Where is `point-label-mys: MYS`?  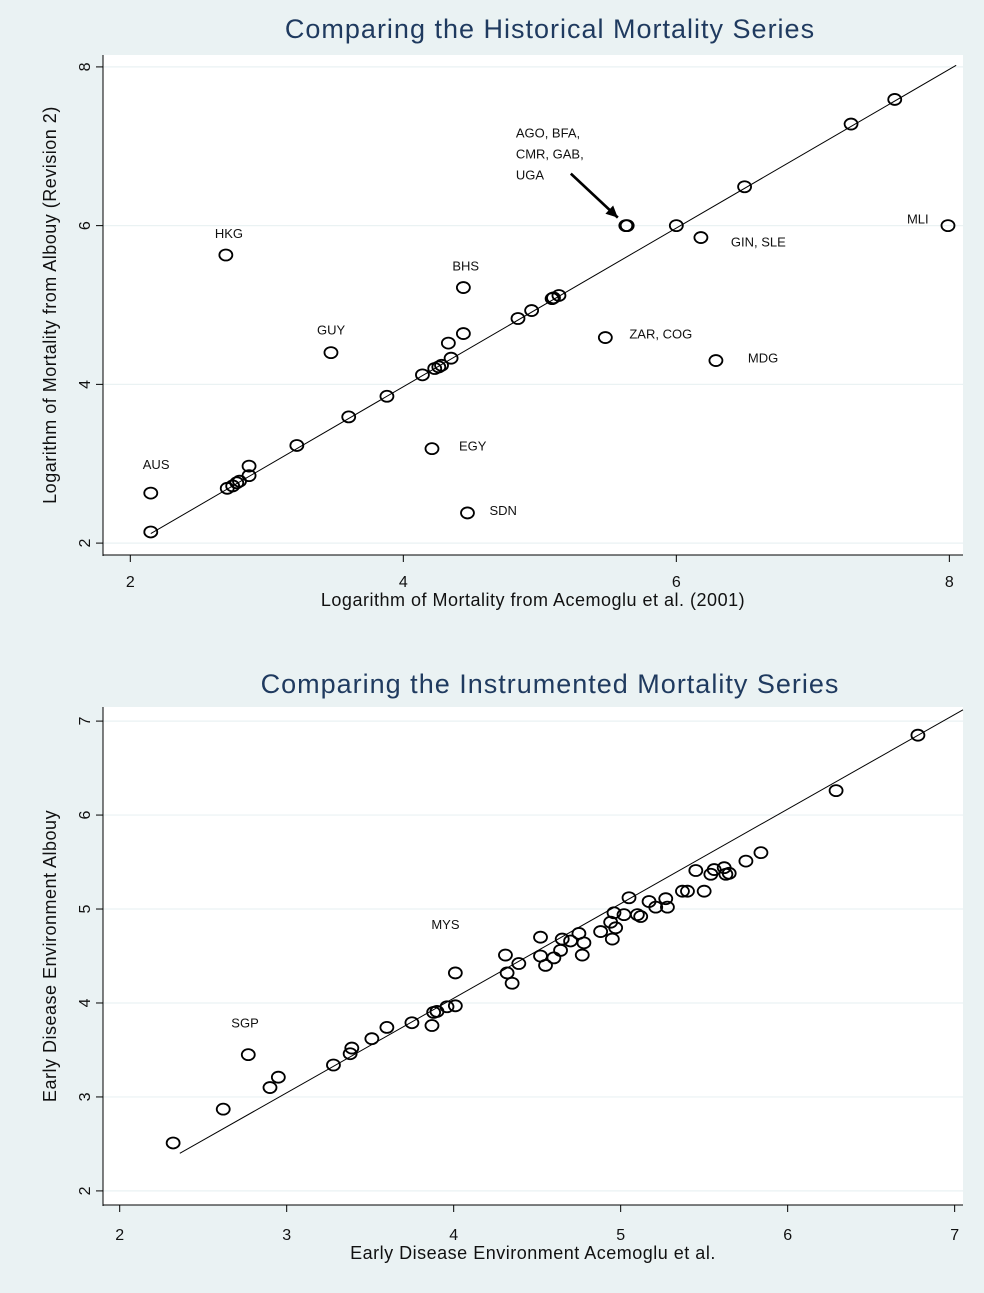 point-label-mys: MYS is located at coordinates (445, 924).